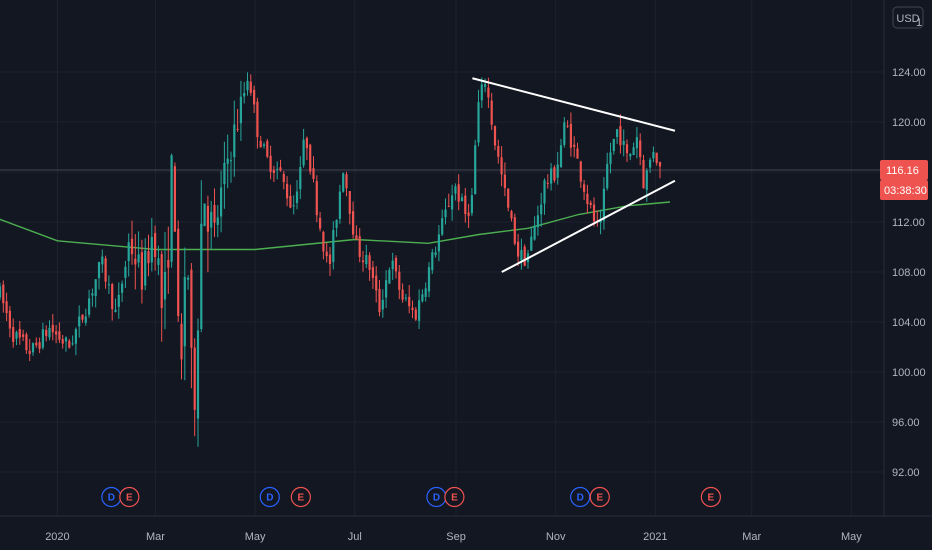  I want to click on countdown-badge-box, so click(904, 190).